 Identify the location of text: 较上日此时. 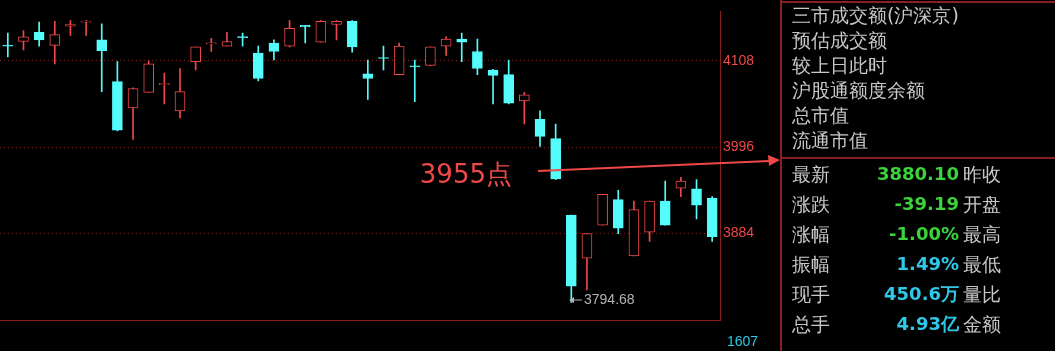
(840, 65).